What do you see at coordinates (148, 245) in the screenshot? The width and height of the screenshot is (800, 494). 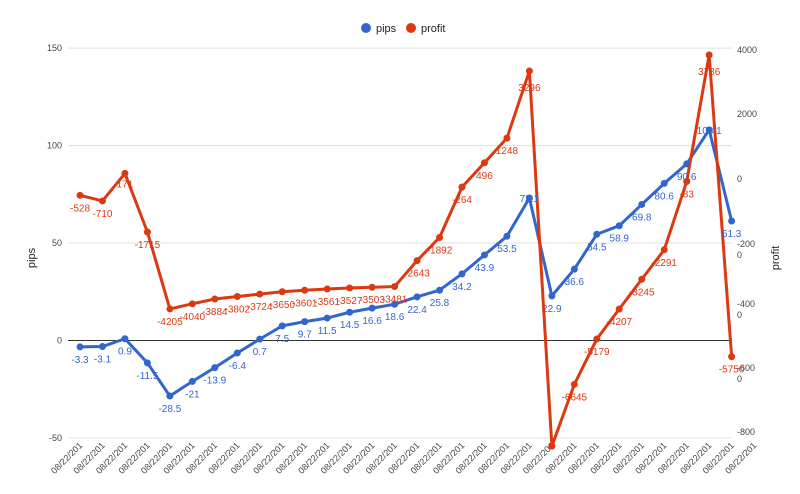 I see `data-label-profit: -1715` at bounding box center [148, 245].